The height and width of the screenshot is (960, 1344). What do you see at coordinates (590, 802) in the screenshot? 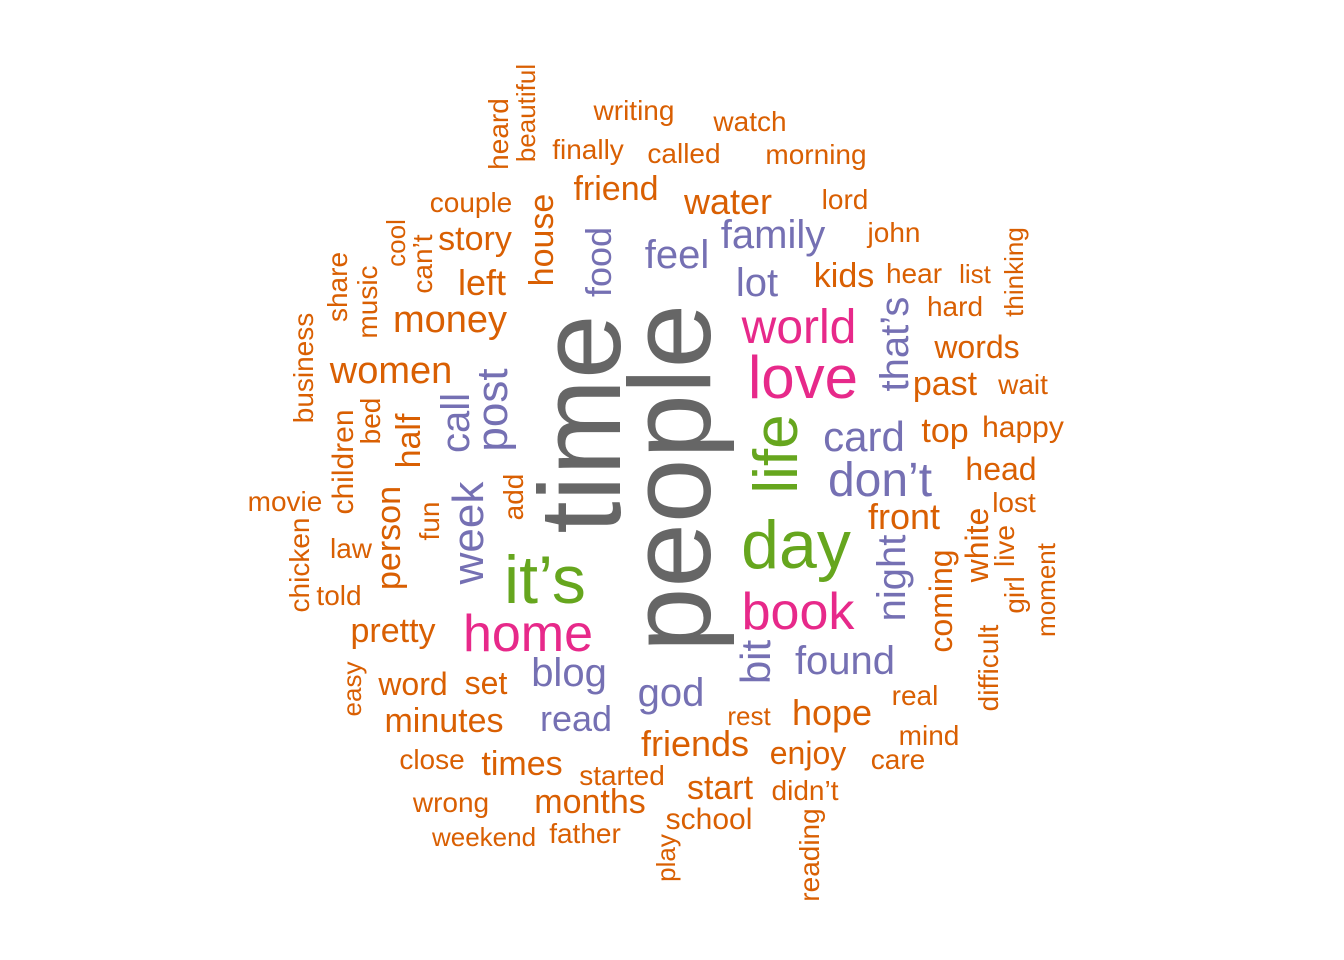
I see `word-months: months` at bounding box center [590, 802].